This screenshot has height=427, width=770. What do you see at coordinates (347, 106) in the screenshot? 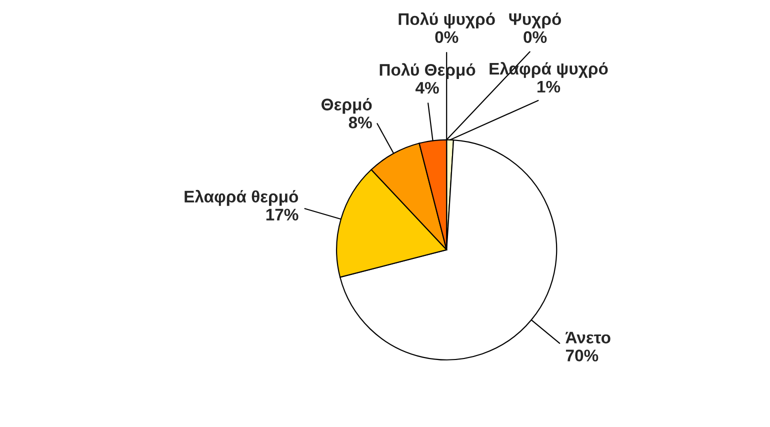
I see `slice-label: Θερμό` at bounding box center [347, 106].